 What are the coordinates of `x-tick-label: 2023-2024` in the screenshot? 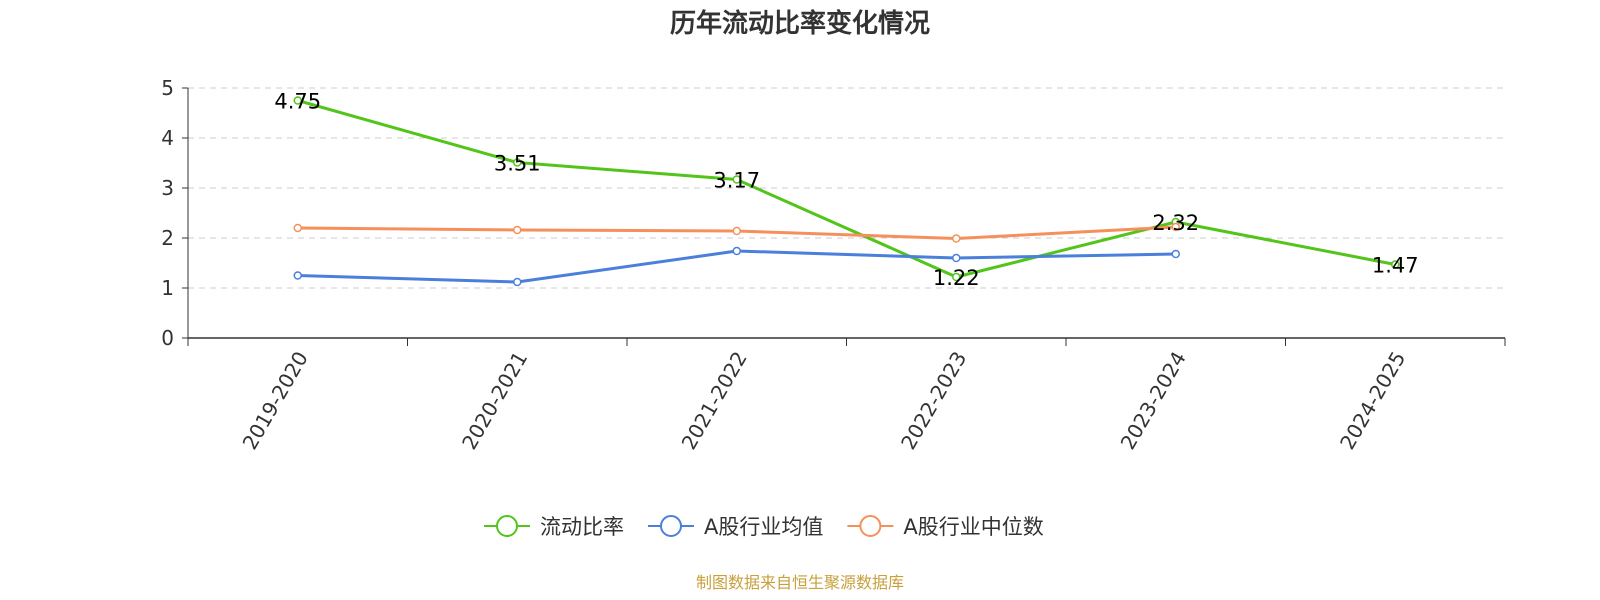 It's located at (1153, 400).